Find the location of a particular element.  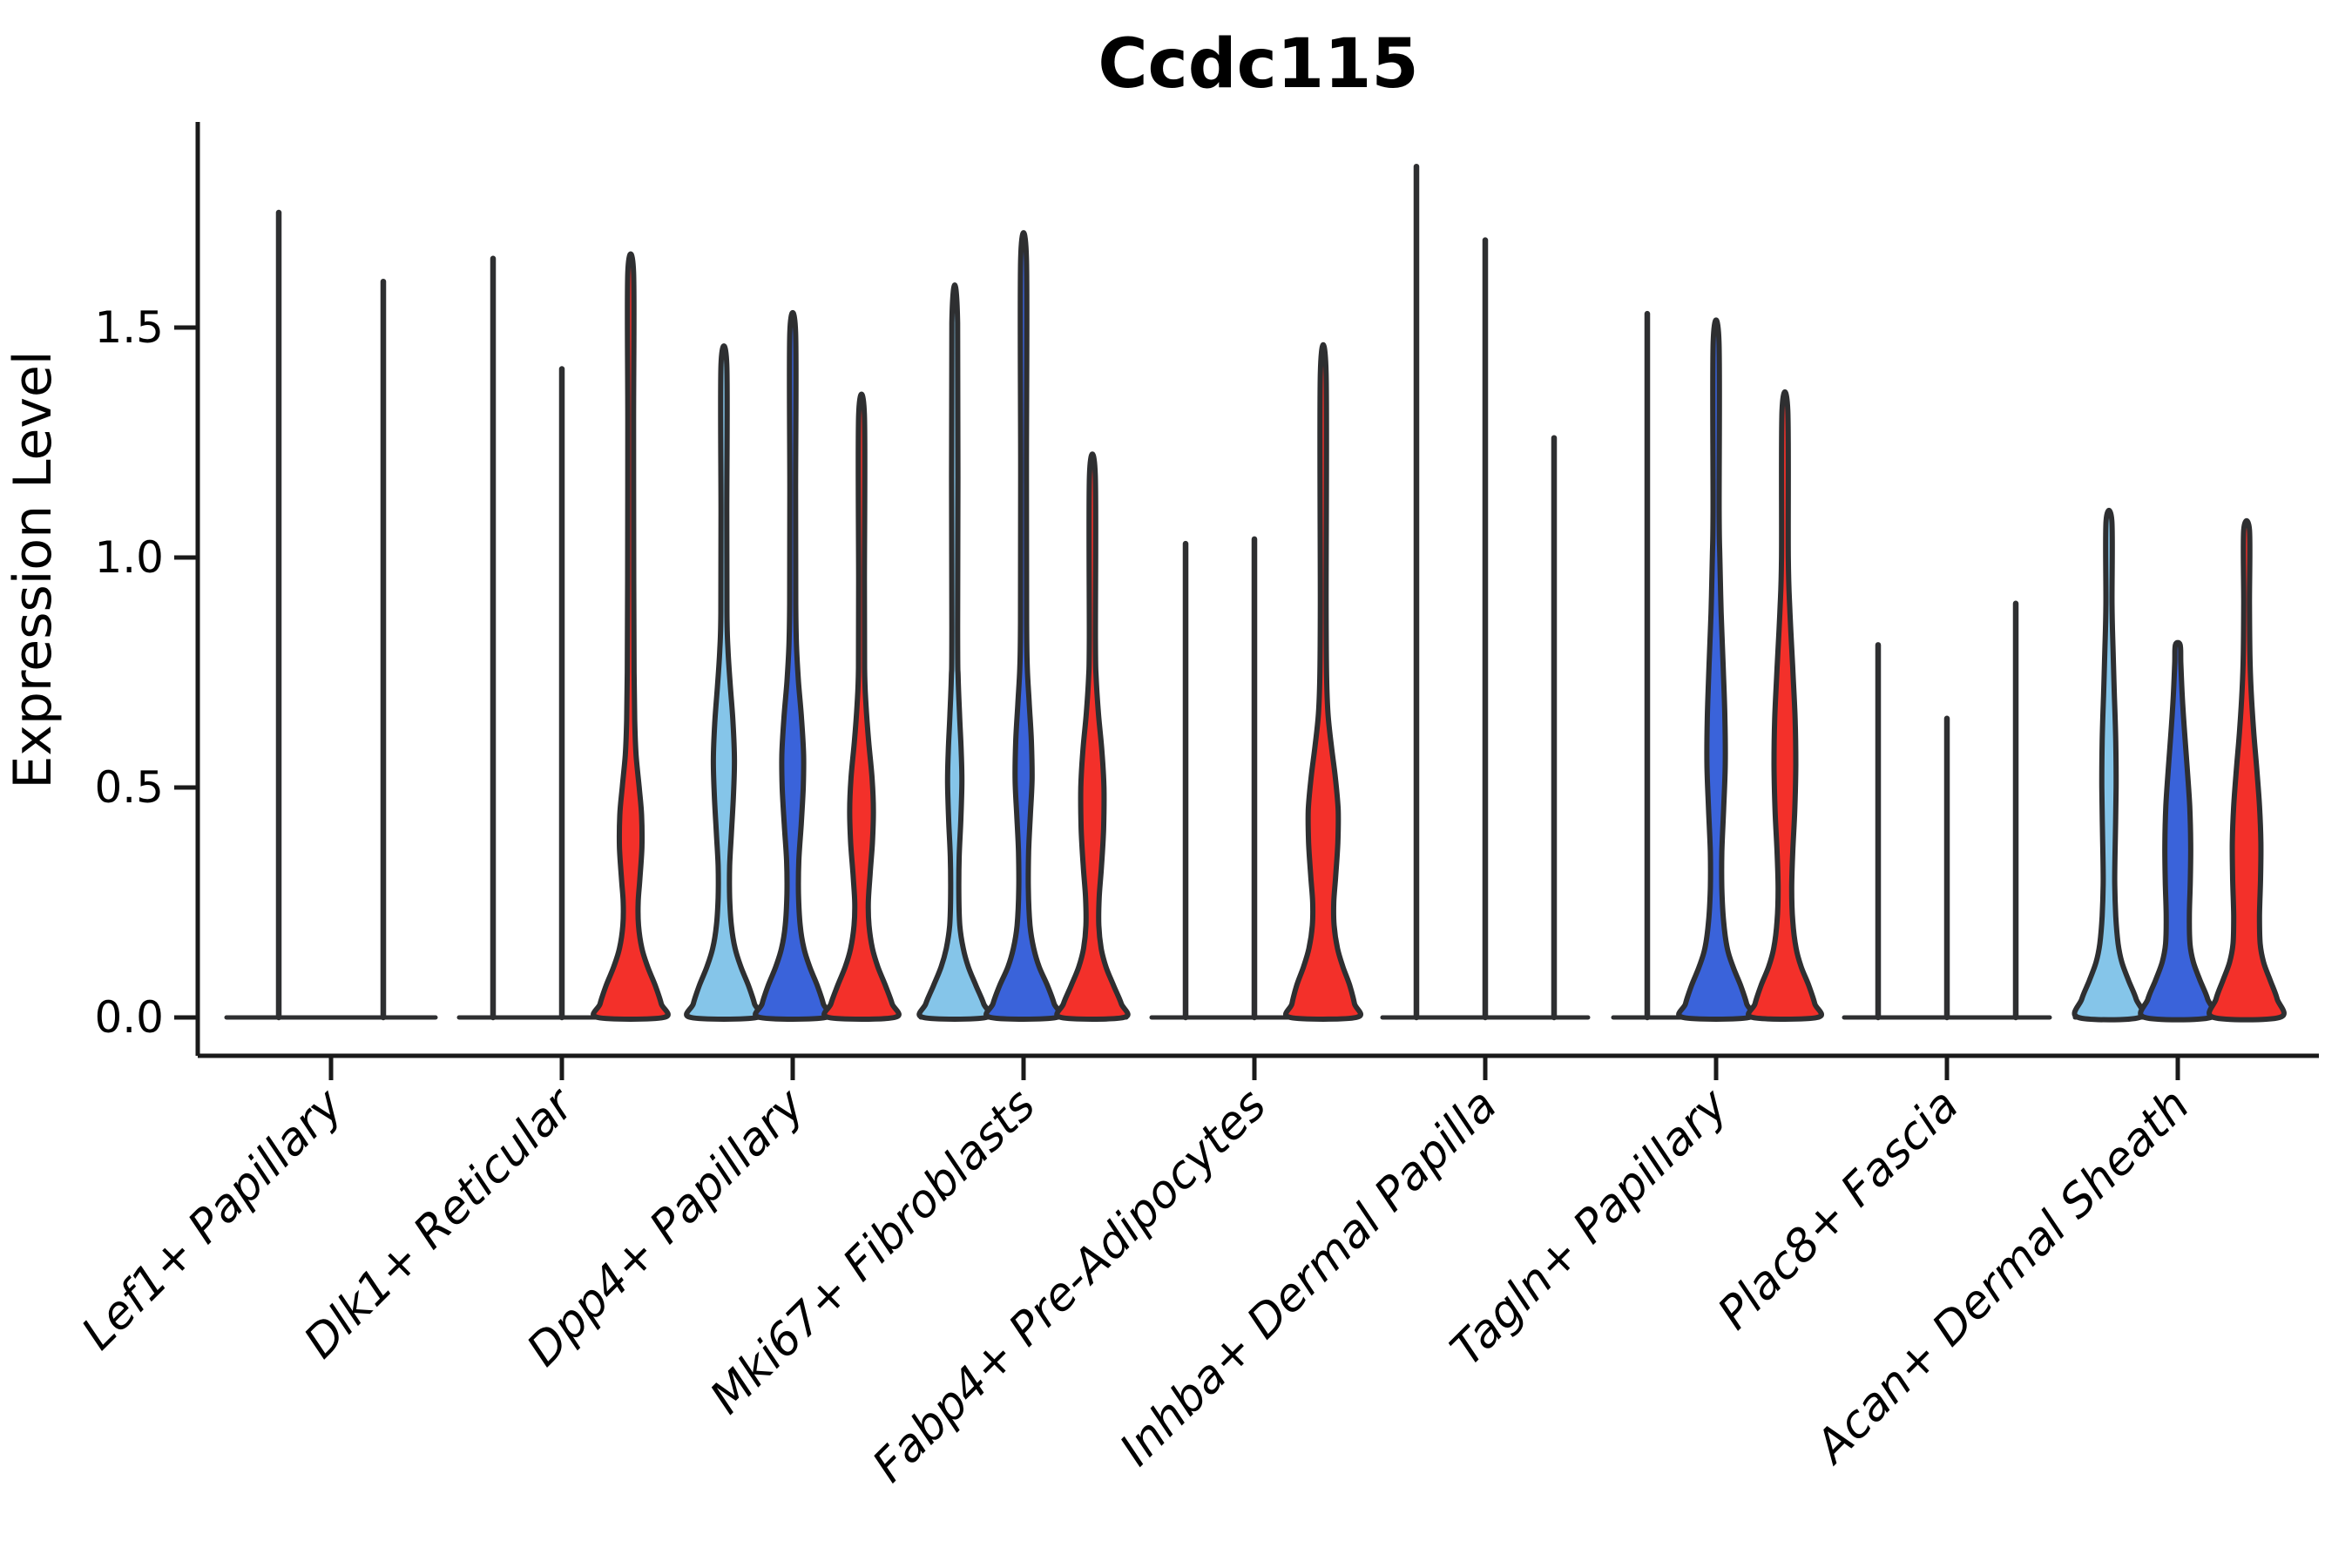

chart-title: Ccdc115 is located at coordinates (1258, 64).